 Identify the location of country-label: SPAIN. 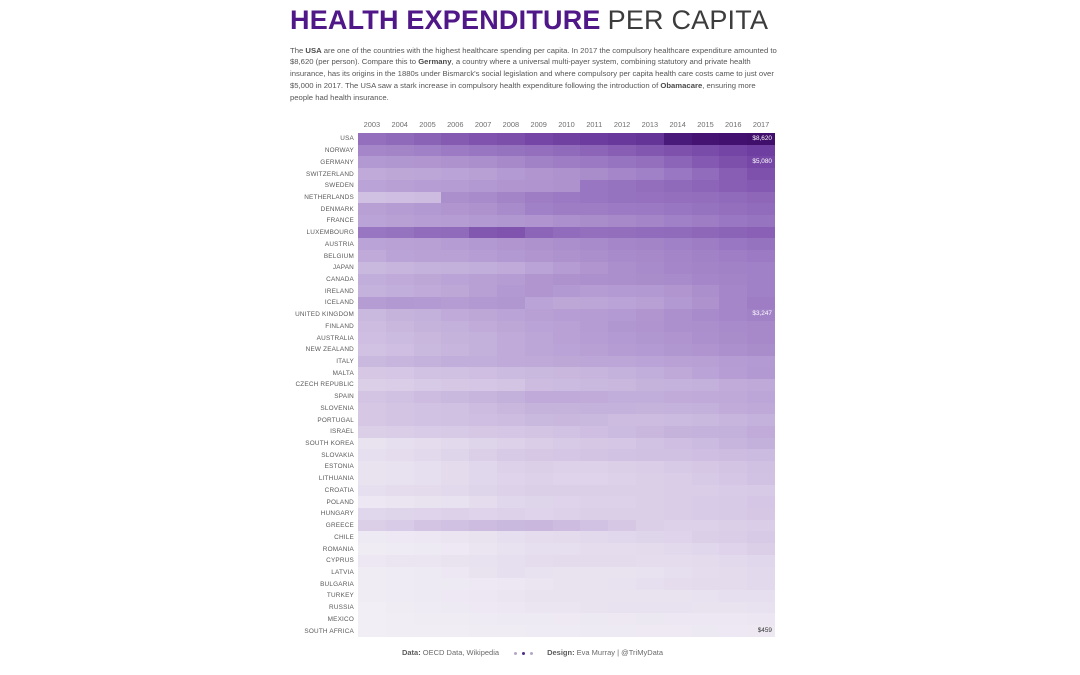
(344, 397).